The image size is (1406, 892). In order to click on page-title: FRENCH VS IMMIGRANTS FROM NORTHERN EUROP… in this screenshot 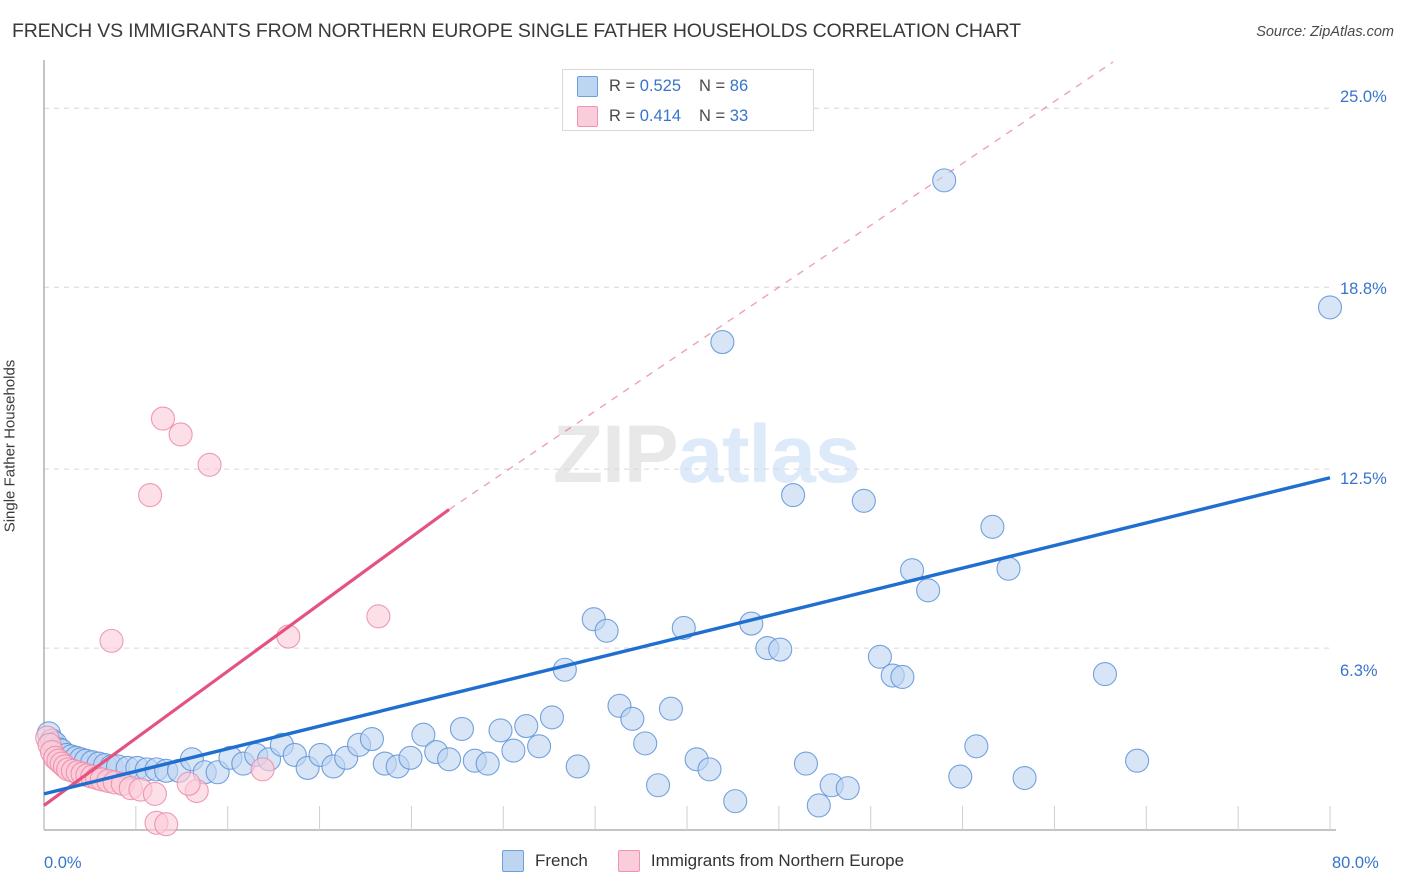, I will do `click(516, 31)`.